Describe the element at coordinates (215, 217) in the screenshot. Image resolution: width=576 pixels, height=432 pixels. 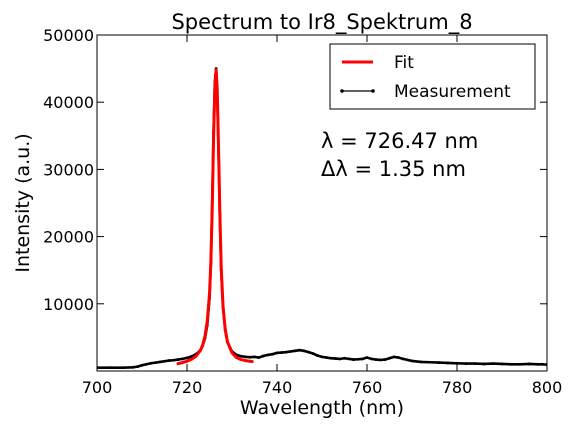
I see `series-line-fit` at that location.